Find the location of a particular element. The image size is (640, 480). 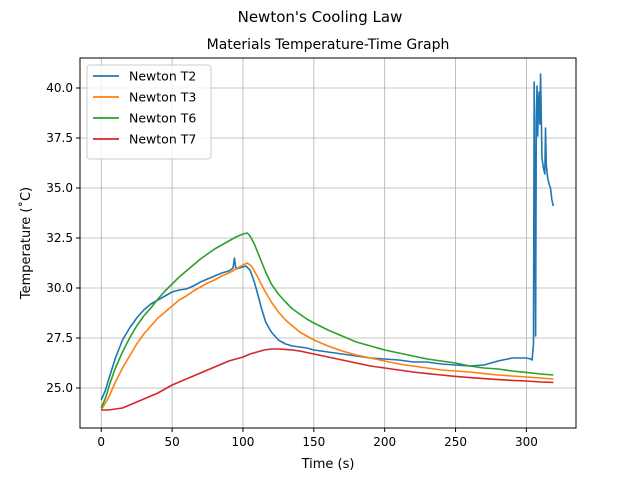

x-axis-label: Time (s) is located at coordinates (328, 464).